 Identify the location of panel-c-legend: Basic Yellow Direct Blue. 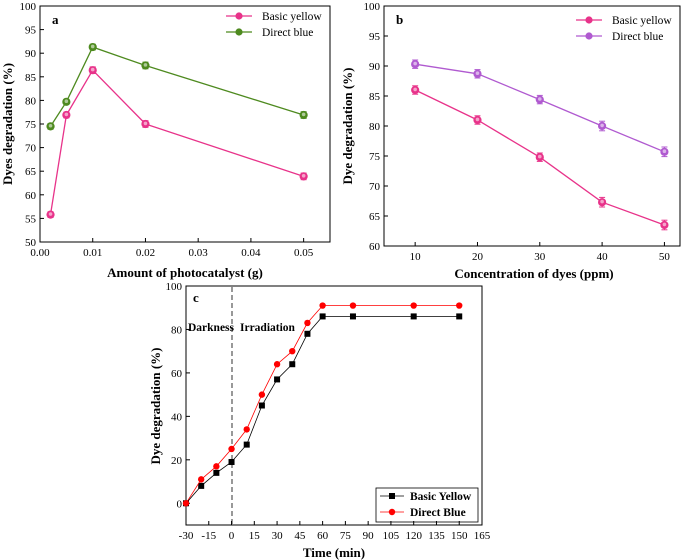
(441, 505).